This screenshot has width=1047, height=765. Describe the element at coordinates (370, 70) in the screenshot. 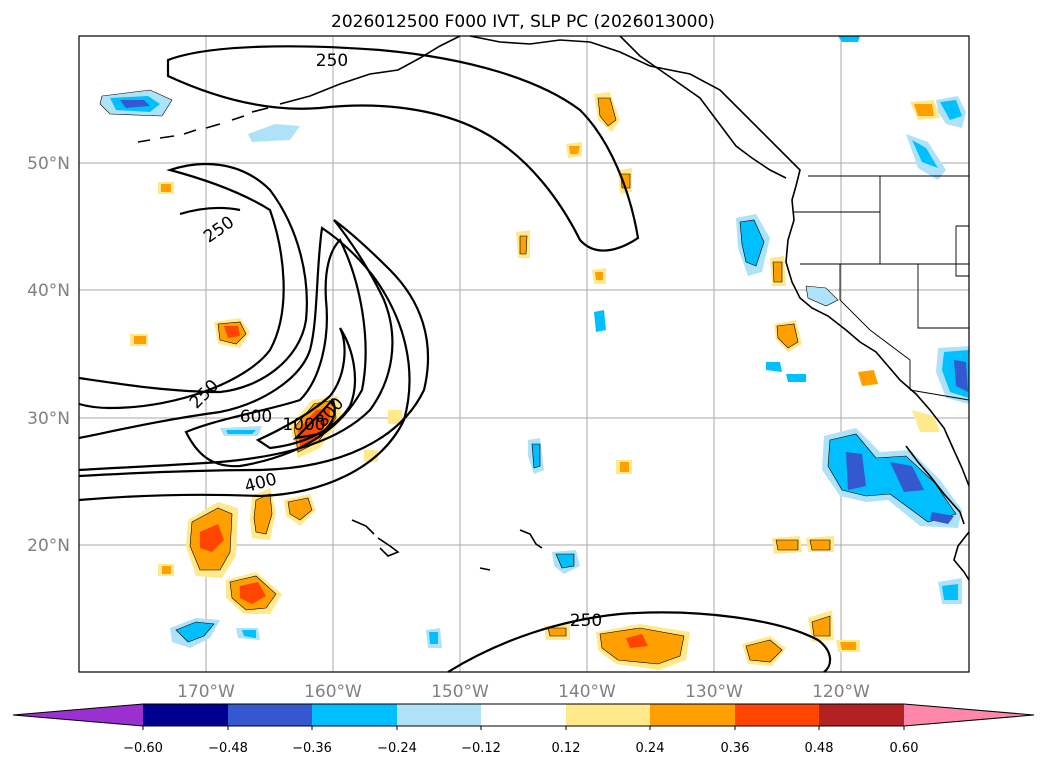

I see `alaska-peninsula-coast` at that location.